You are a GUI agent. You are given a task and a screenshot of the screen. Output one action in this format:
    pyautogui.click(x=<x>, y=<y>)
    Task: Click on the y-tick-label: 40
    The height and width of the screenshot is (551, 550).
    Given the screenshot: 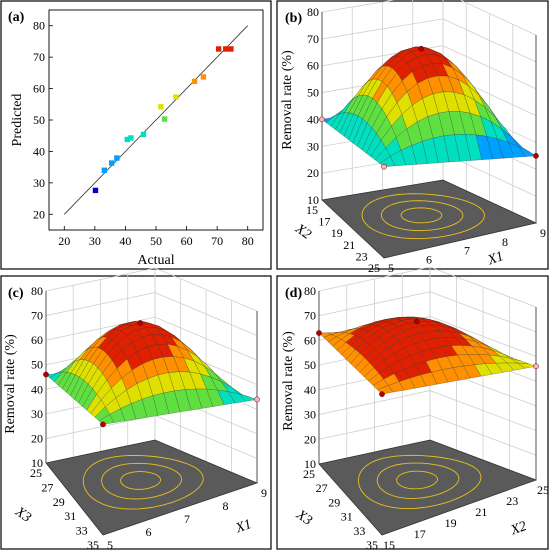 What is the action you would take?
    pyautogui.click(x=39, y=151)
    